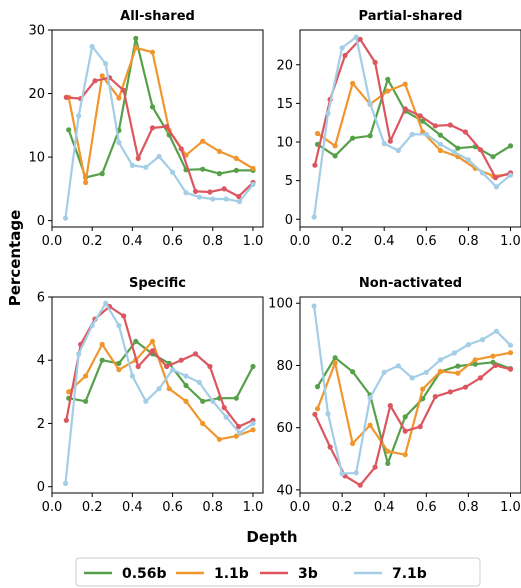 The image size is (521, 588). Describe the element at coordinates (284, 366) in the screenshot. I see `y-tick-label: 80` at that location.